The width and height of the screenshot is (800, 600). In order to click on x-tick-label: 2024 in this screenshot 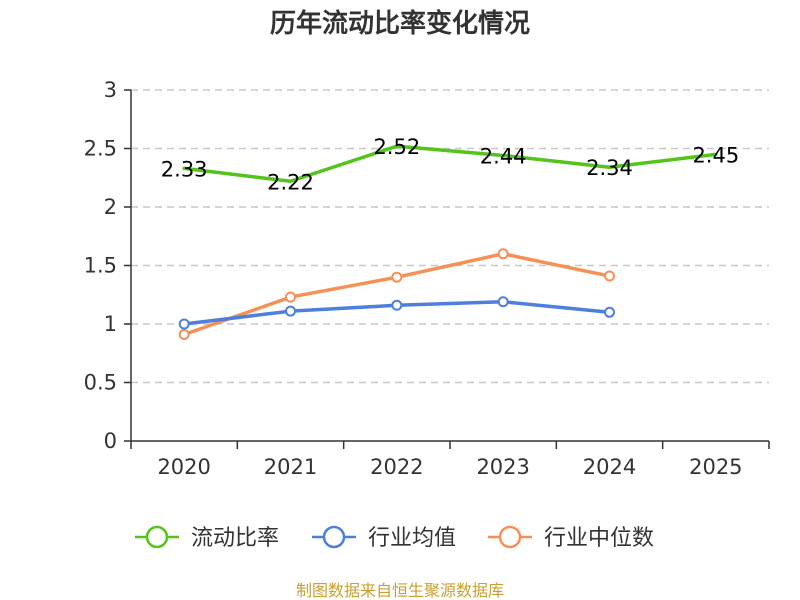, I will do `click(609, 467)`.